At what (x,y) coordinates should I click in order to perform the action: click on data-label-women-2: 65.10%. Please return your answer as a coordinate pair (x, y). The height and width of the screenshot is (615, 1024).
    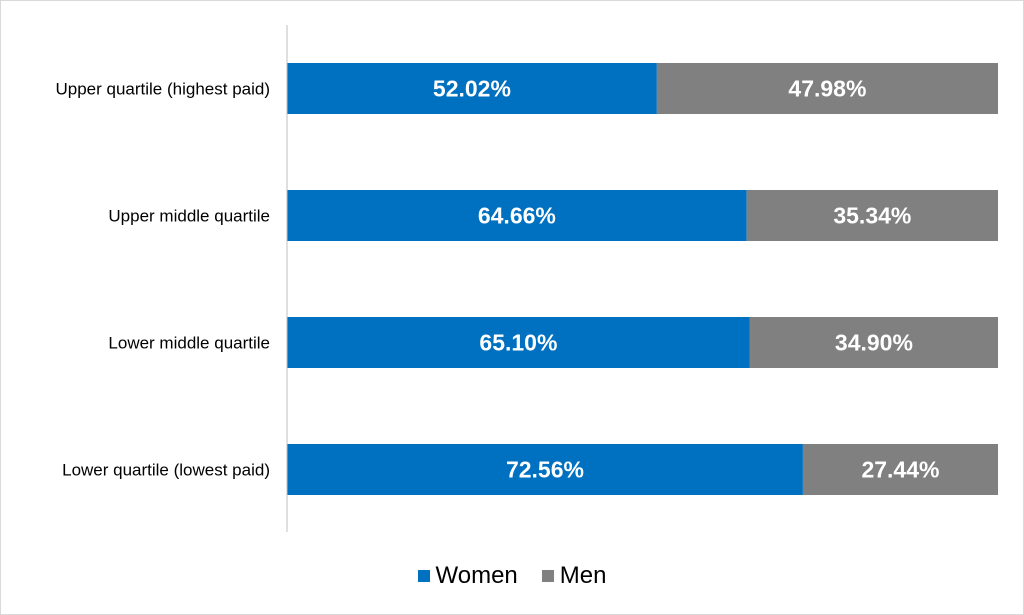
    Looking at the image, I should click on (518, 343).